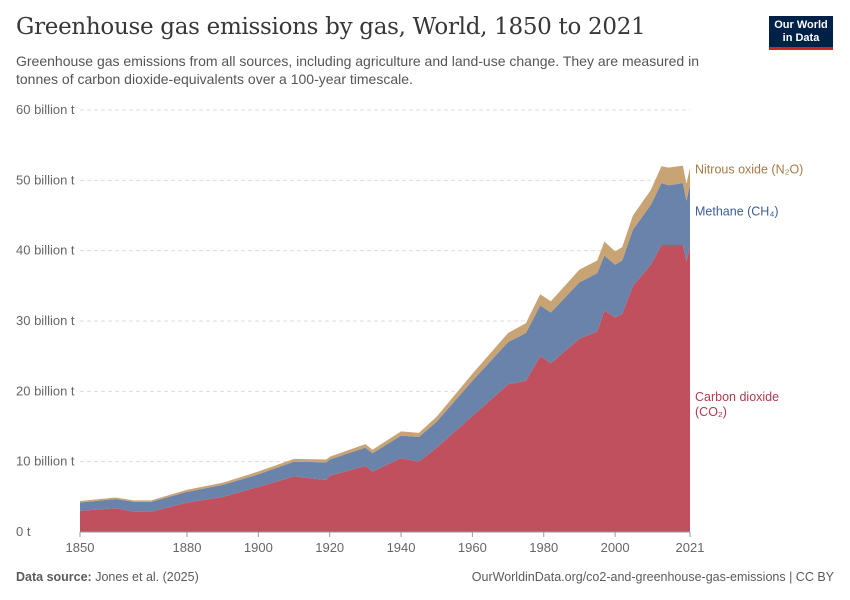  I want to click on x-tick-label: 1850, so click(80, 547).